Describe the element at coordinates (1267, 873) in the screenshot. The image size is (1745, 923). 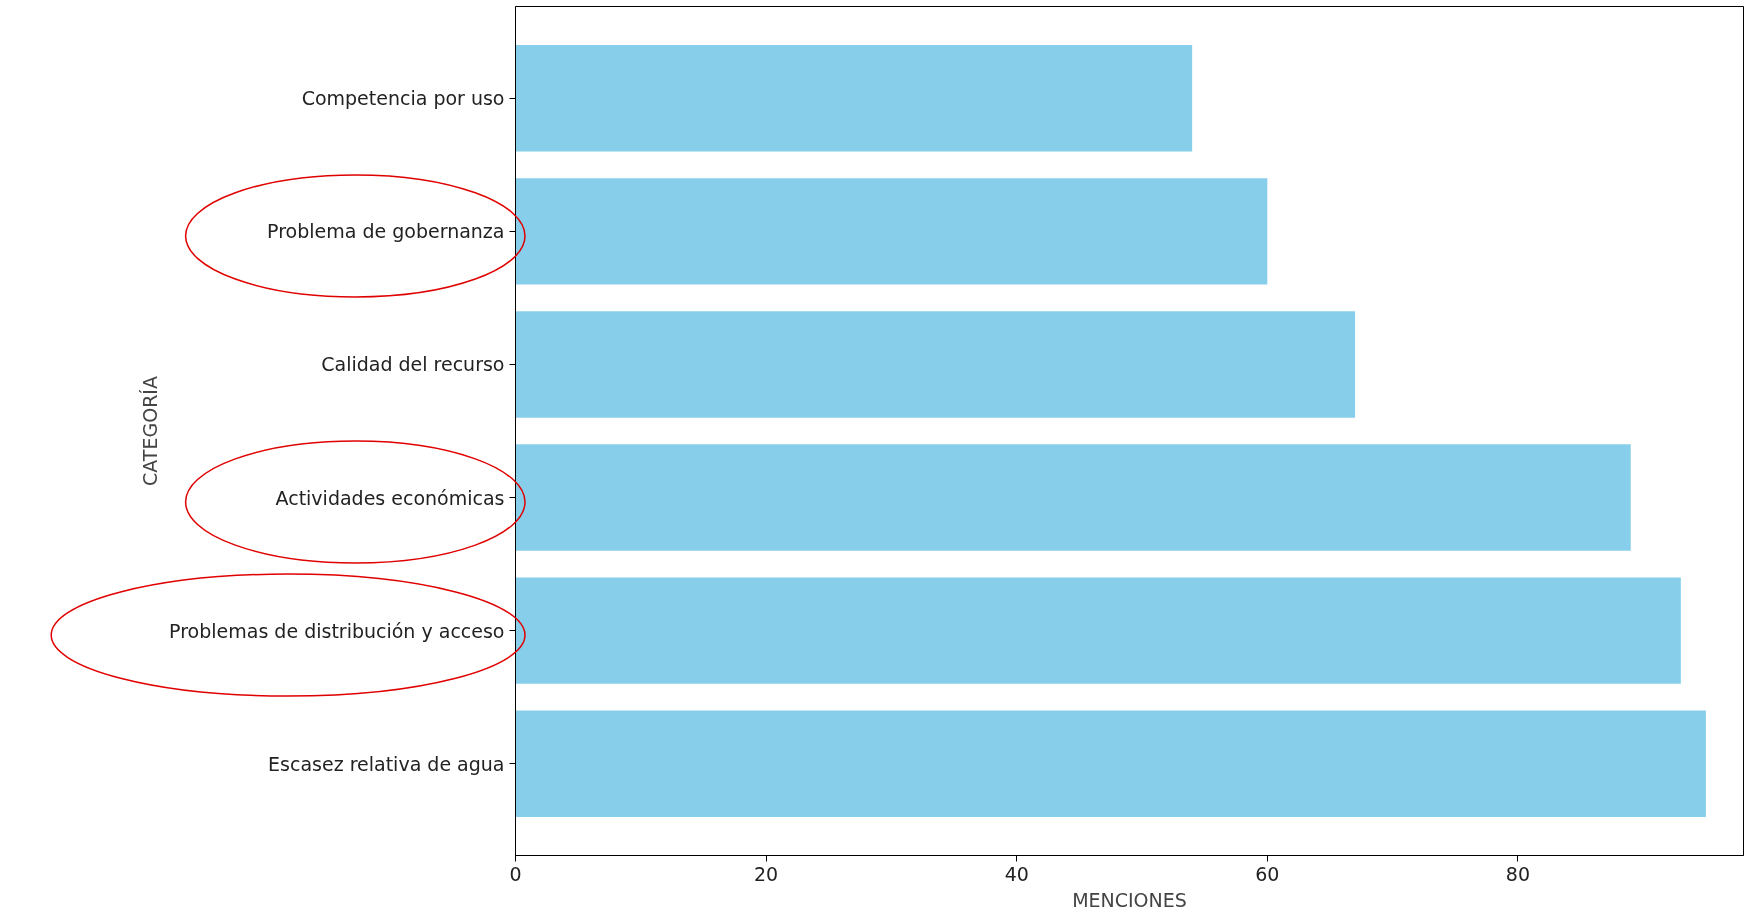
I see `x-tick-label: 60` at that location.